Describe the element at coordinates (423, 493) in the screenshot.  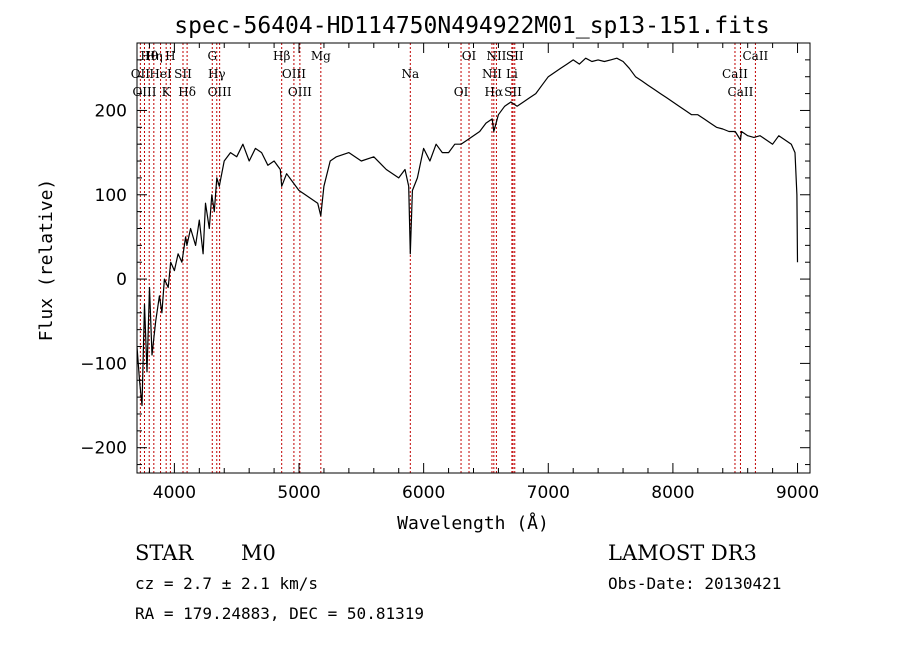
I see `x-tick-label: 6000` at that location.